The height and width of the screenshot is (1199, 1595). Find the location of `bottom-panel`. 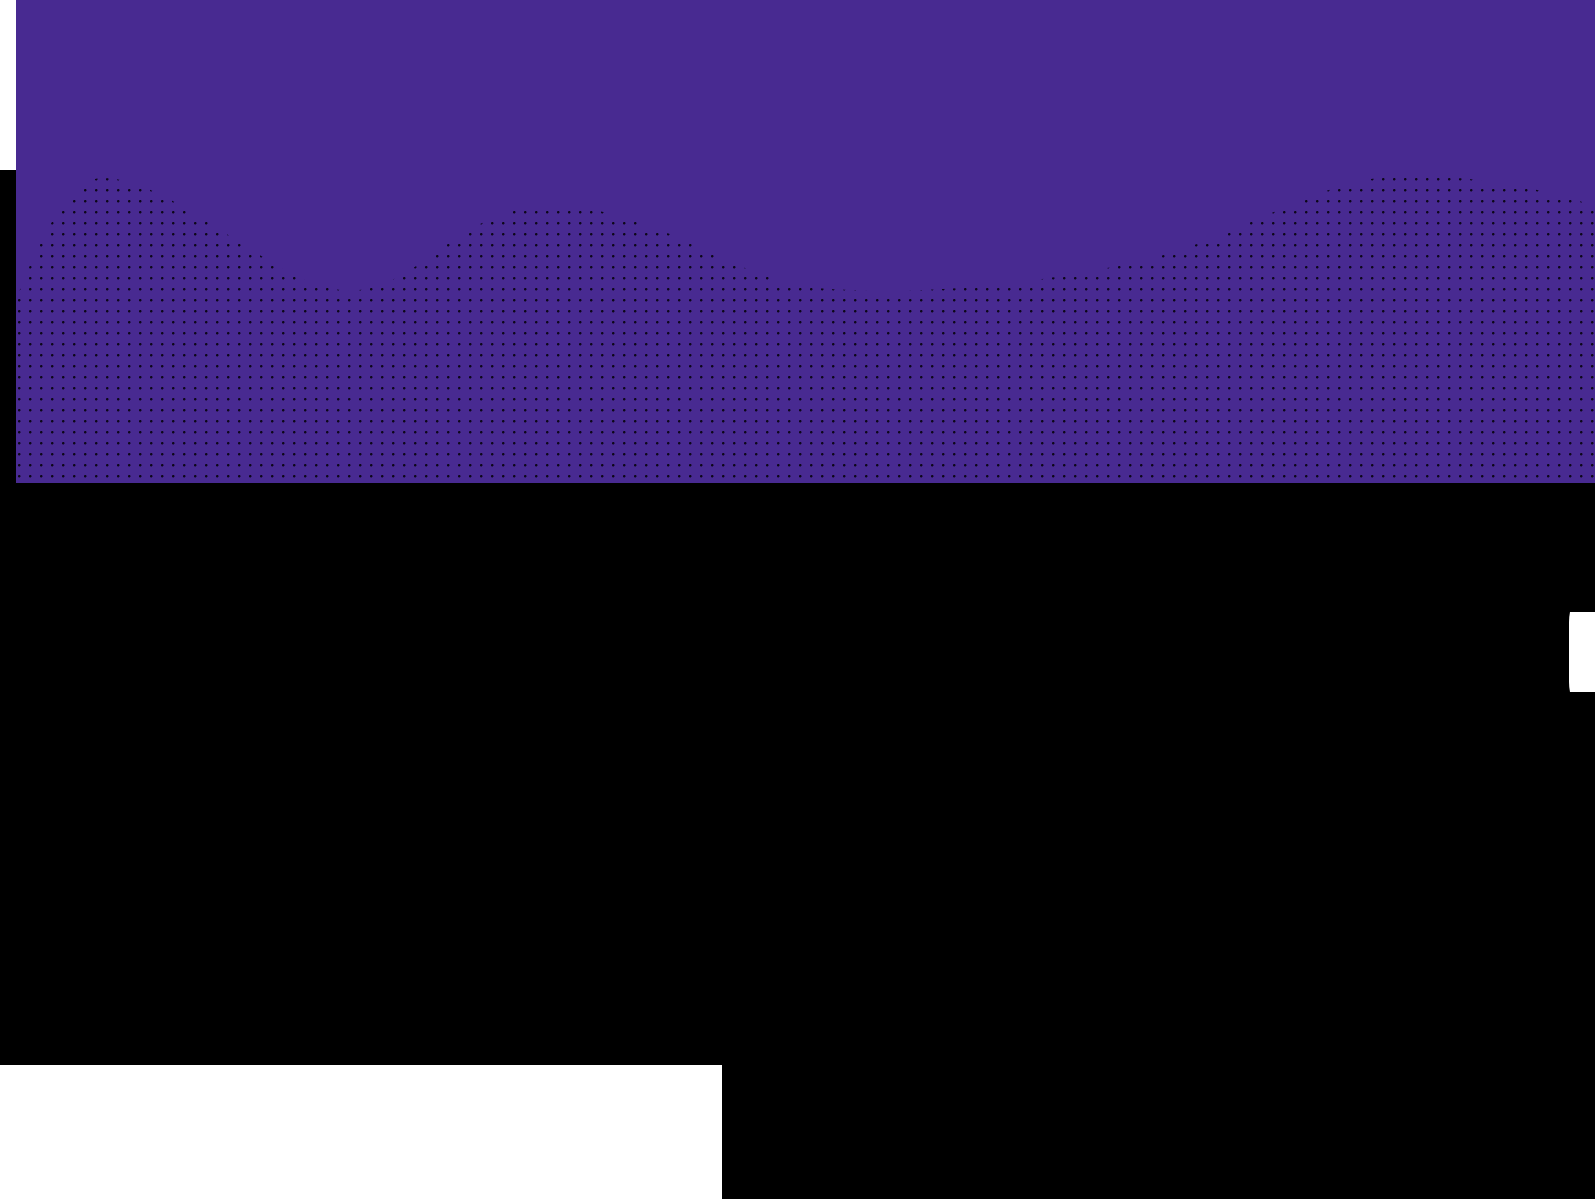

bottom-panel is located at coordinates (361, 1132).